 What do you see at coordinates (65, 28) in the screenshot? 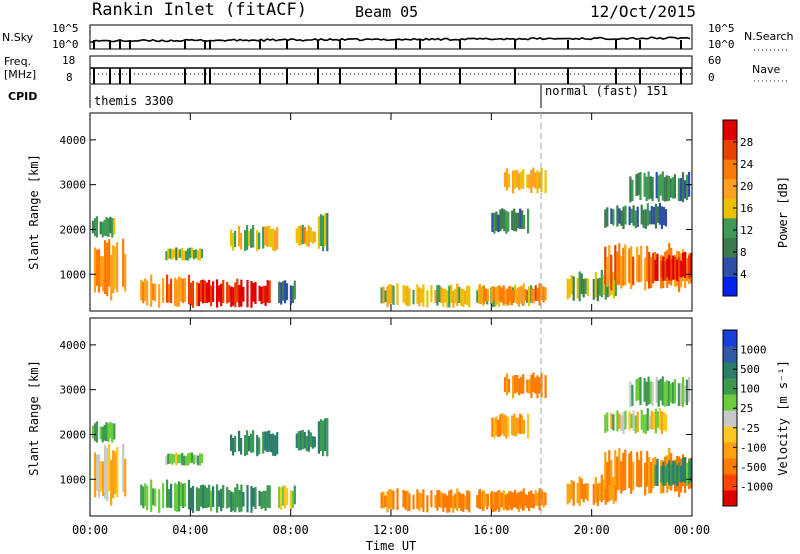
I see `nsky-tick-top: 10^5` at bounding box center [65, 28].